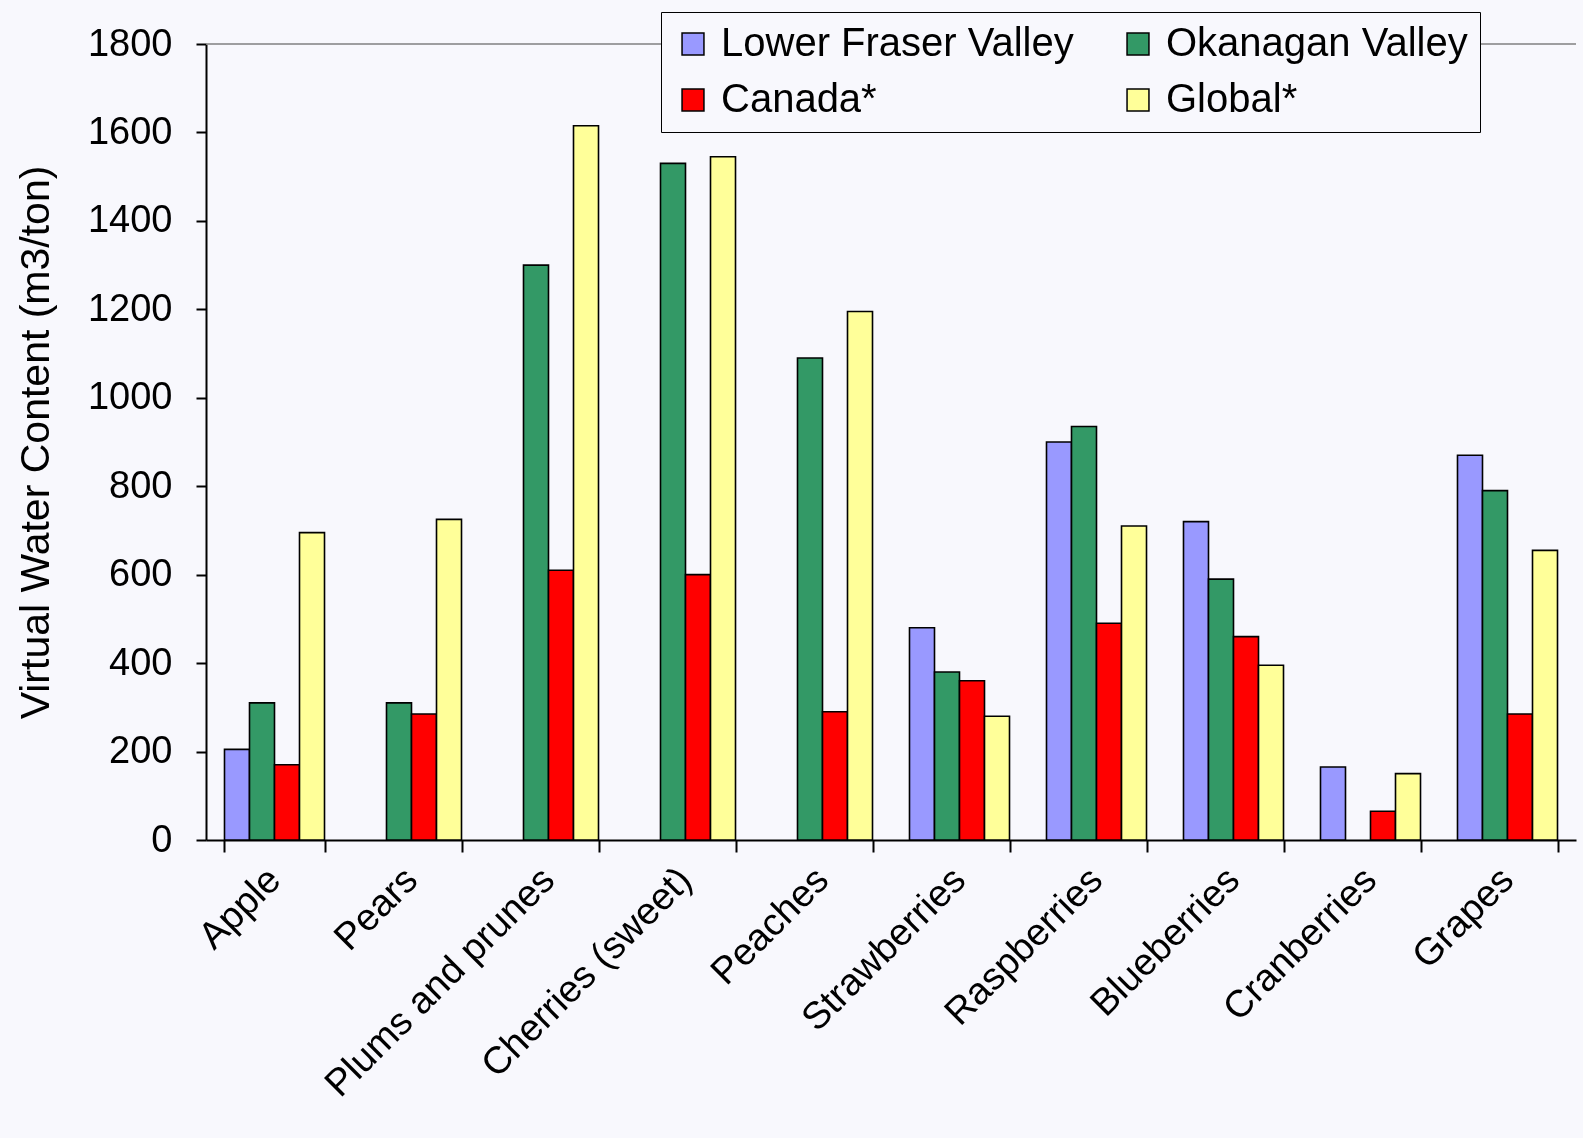 This screenshot has height=1138, width=1583. Describe the element at coordinates (34, 442) in the screenshot. I see `y-axis-title: Virtual Water Content (m3/ton)` at that location.